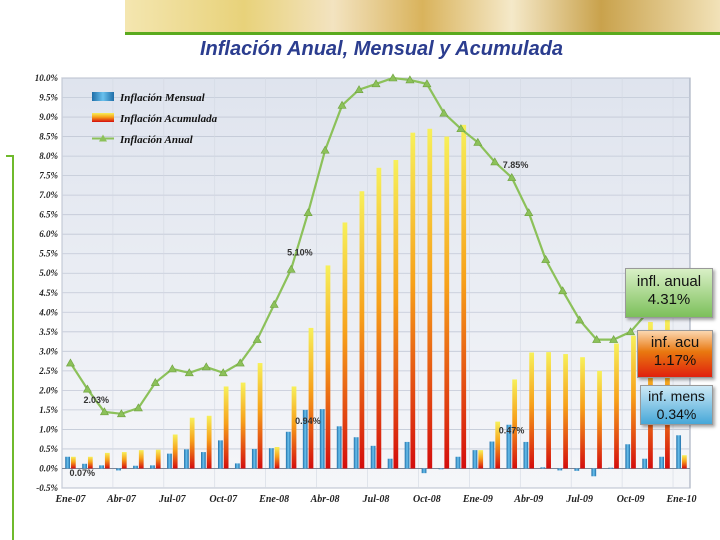 The height and width of the screenshot is (540, 720). Describe the element at coordinates (10, 156) in the screenshot. I see `left-accent-tick` at that location.